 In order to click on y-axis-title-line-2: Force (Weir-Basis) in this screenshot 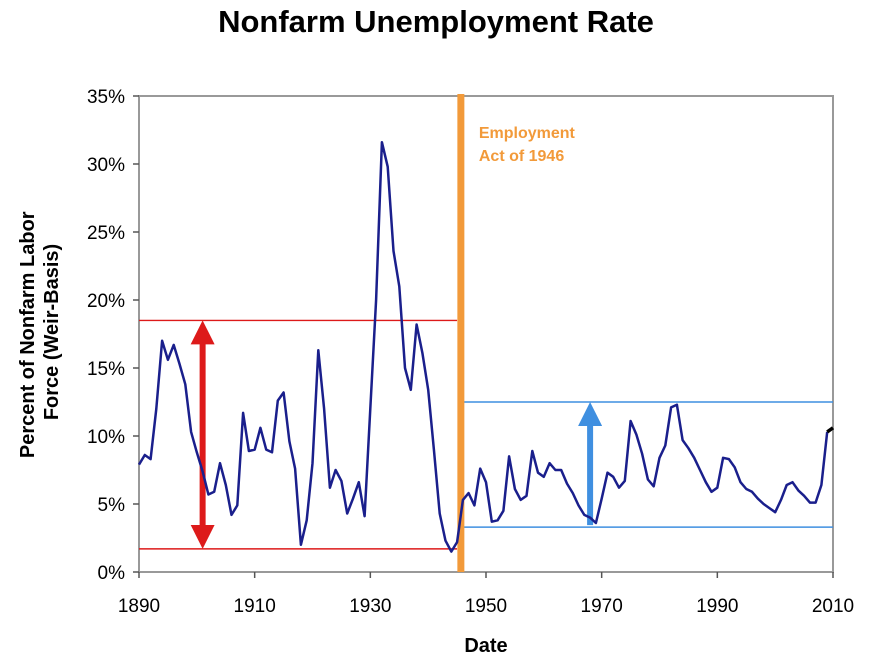, I will do `click(52, 332)`.